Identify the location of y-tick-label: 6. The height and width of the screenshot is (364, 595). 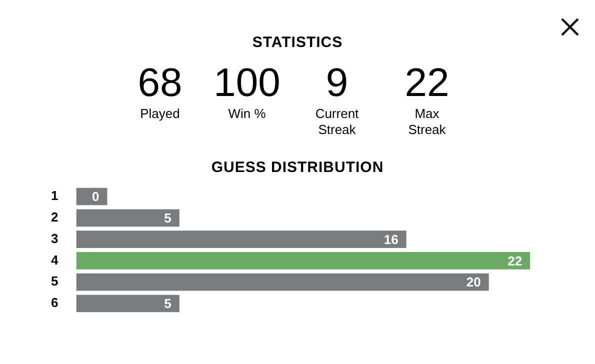
(54, 302).